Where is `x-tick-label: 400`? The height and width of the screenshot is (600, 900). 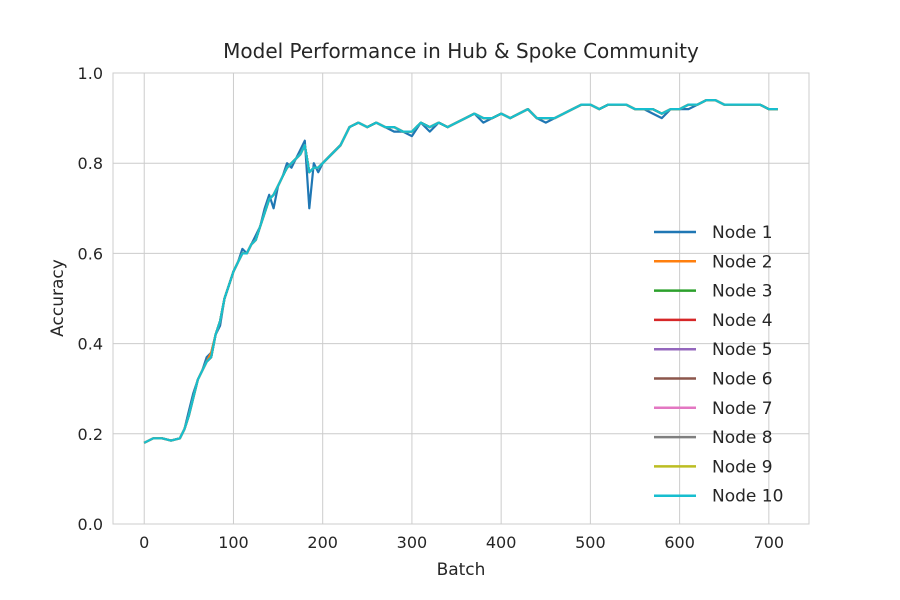
x-tick-label: 400 is located at coordinates (501, 542).